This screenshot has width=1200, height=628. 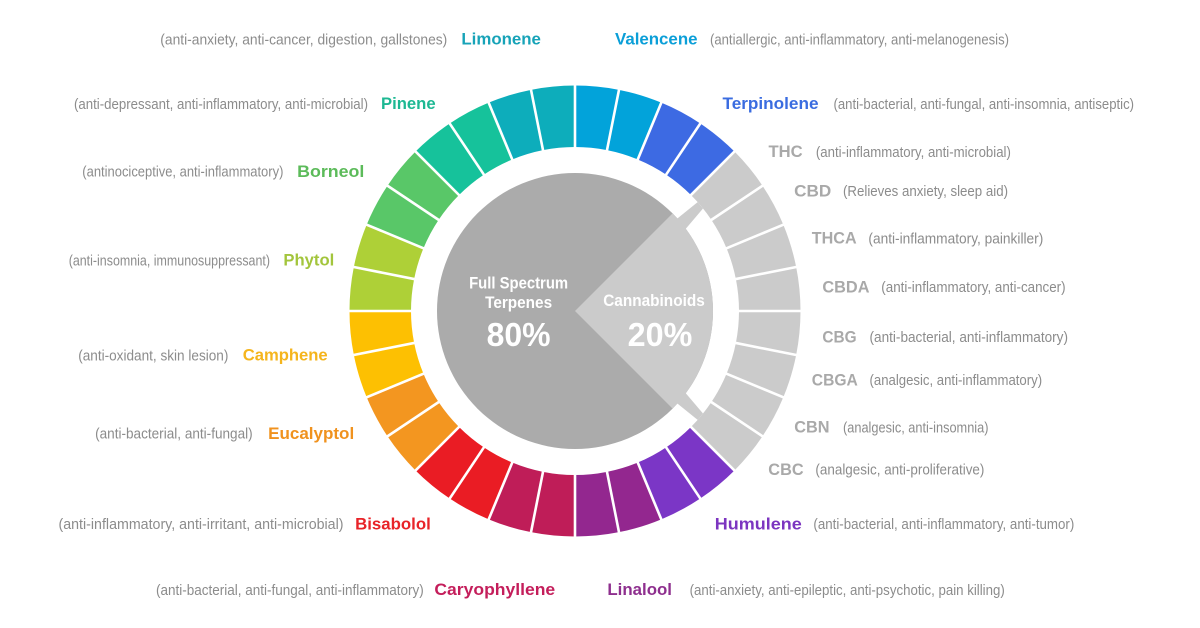 What do you see at coordinates (519, 334) in the screenshot?
I see `svg-text: 80%` at bounding box center [519, 334].